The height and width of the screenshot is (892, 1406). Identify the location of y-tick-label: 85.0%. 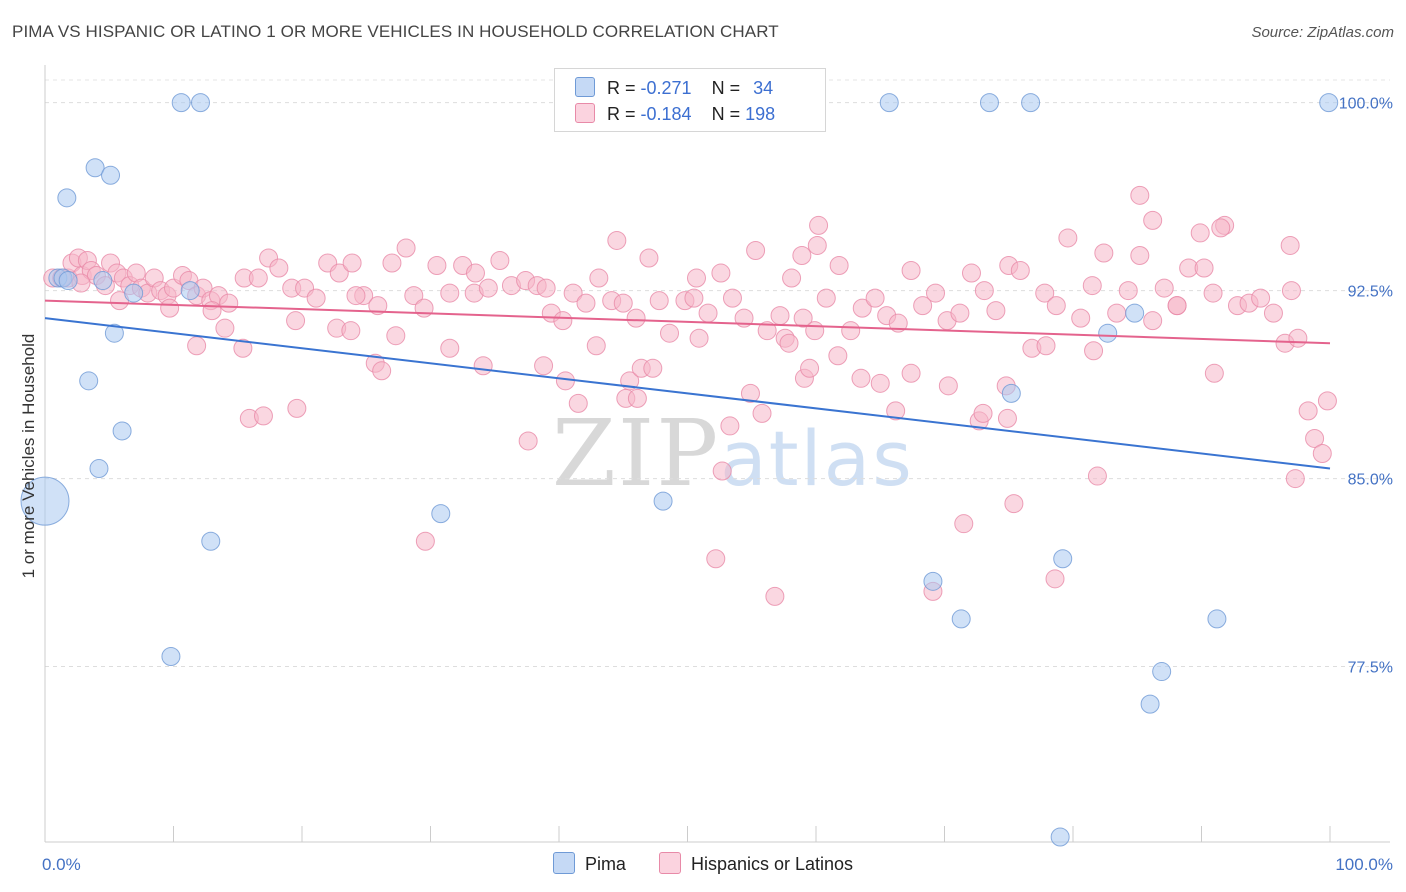
(1370, 480).